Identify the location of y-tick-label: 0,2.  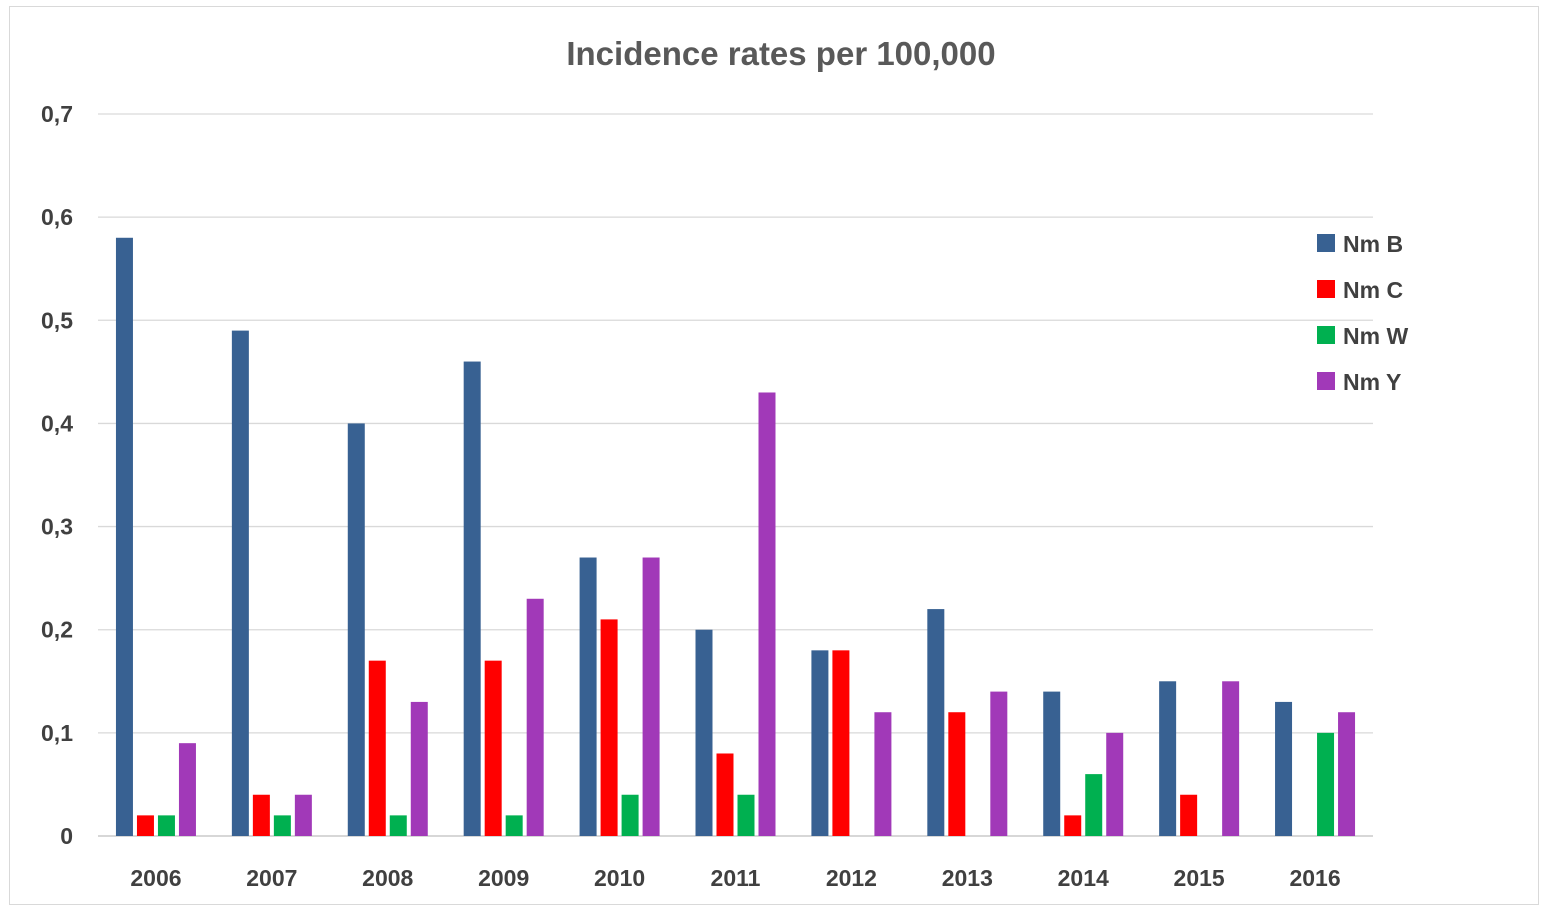
(57, 630).